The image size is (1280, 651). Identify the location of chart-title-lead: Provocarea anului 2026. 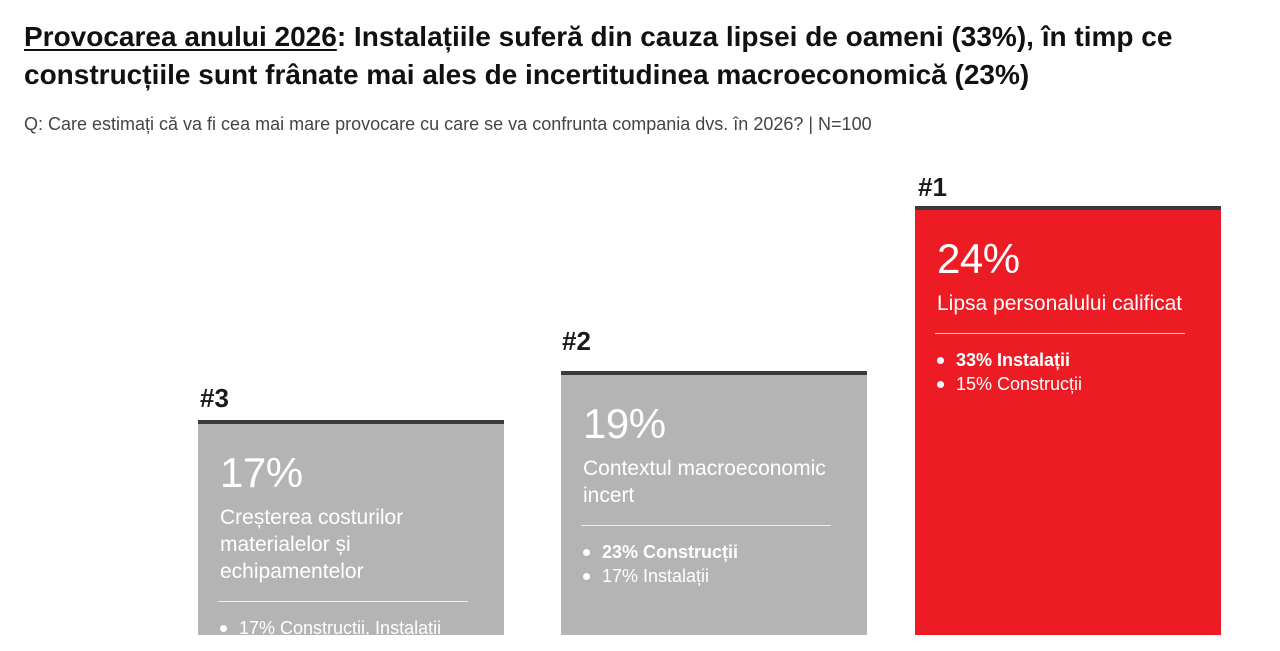
(180, 36).